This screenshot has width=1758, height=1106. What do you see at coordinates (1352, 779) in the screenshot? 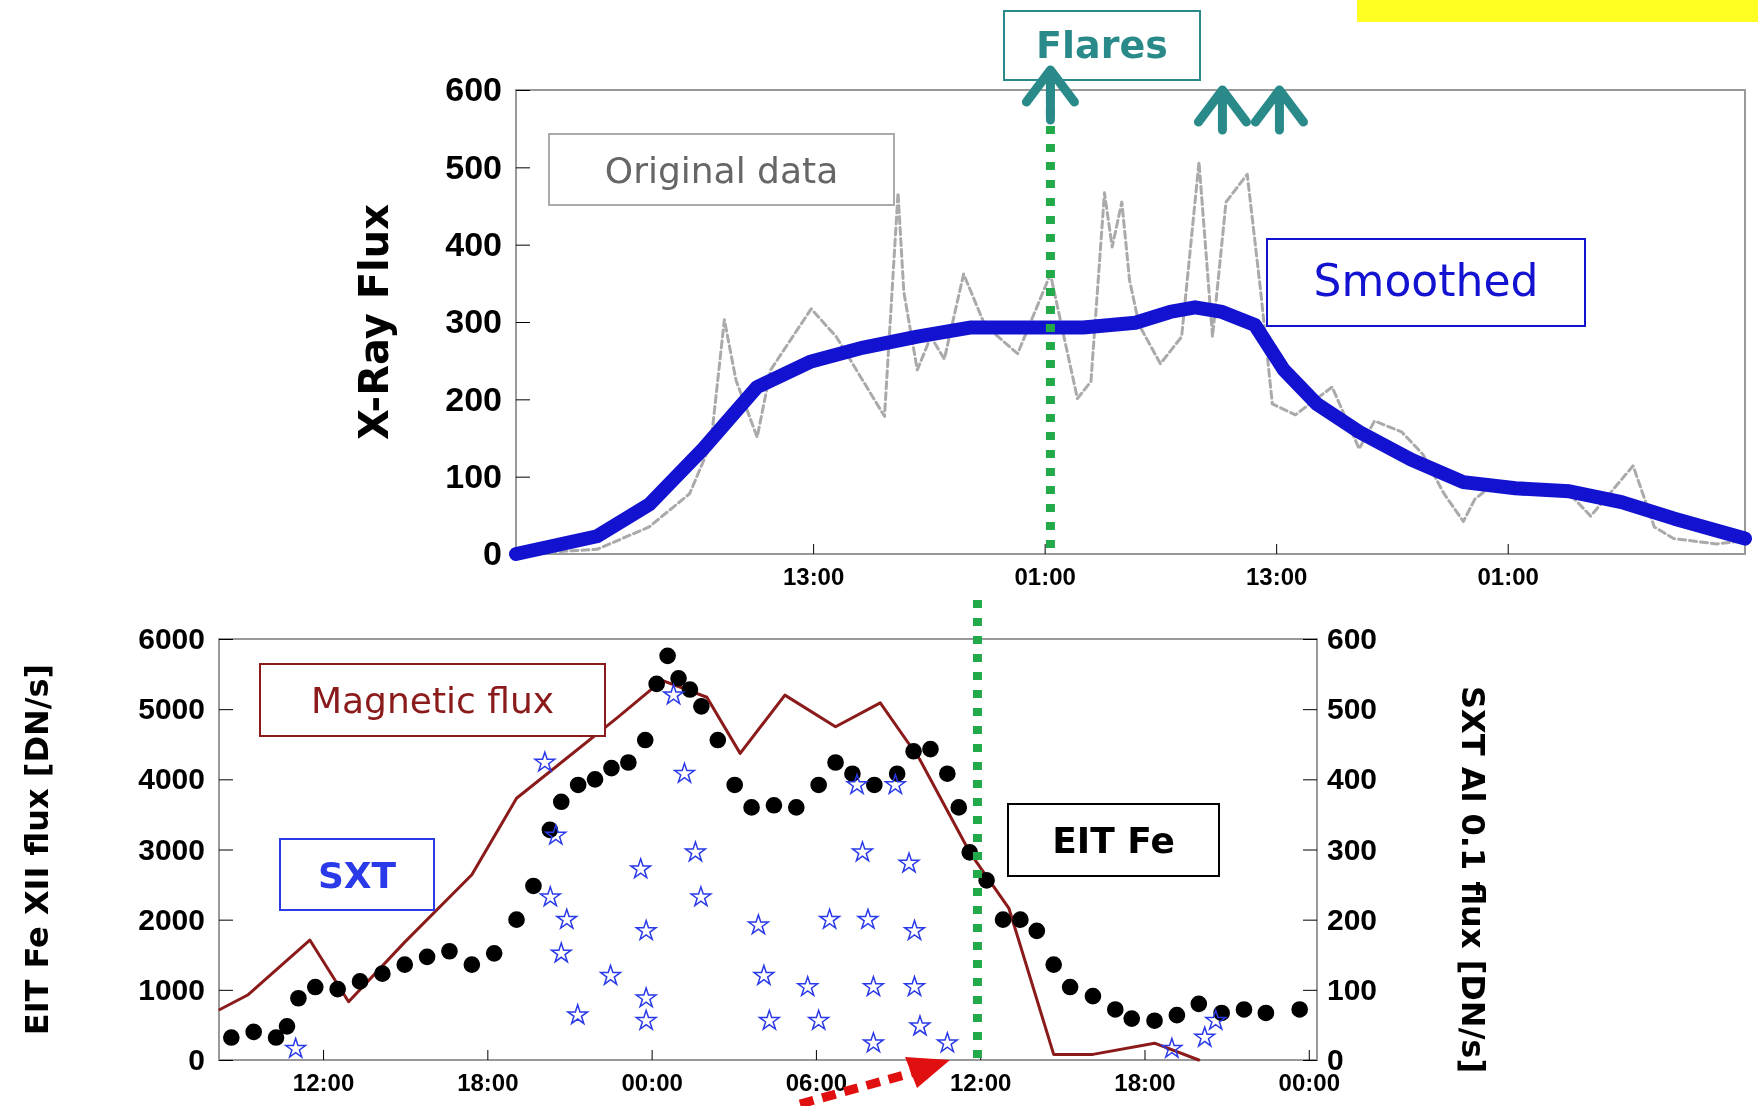
I see `y2-tick-label: 400` at bounding box center [1352, 779].